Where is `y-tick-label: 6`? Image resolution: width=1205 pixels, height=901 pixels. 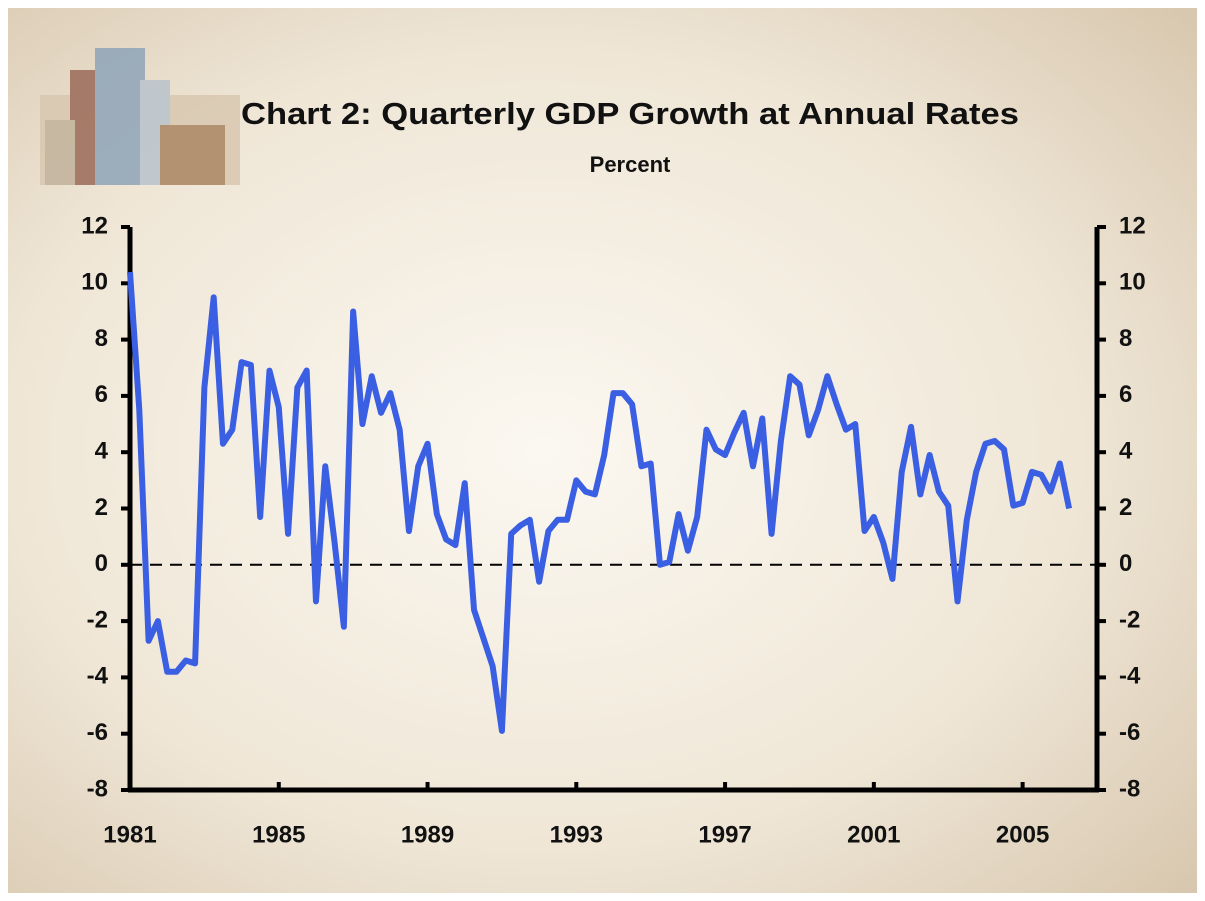
y-tick-label: 6 is located at coordinates (101, 394).